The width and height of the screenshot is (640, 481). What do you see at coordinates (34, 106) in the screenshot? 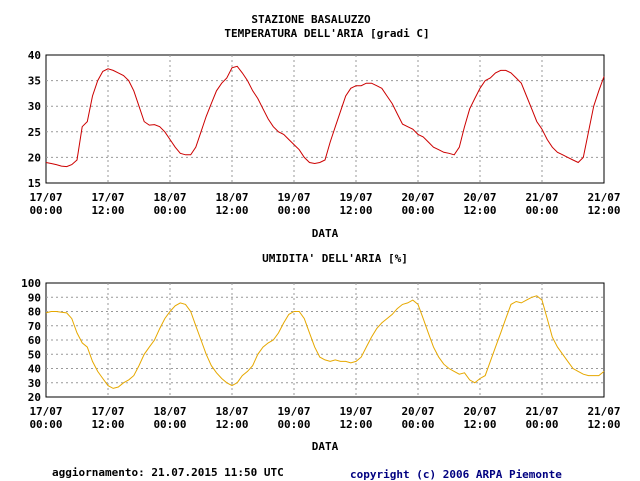
I see `temperature-y-tick-label: 30` at bounding box center [34, 106].